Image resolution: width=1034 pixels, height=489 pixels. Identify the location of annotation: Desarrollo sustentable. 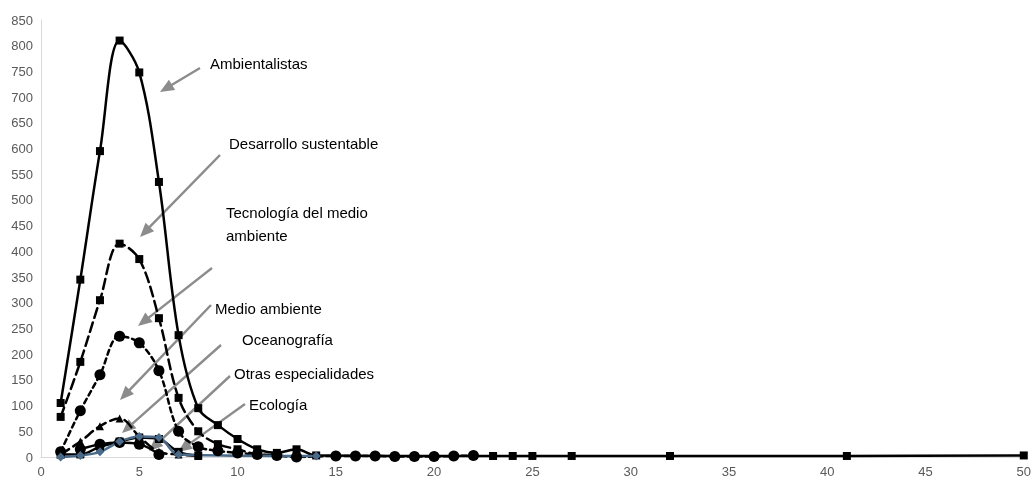
(304, 143).